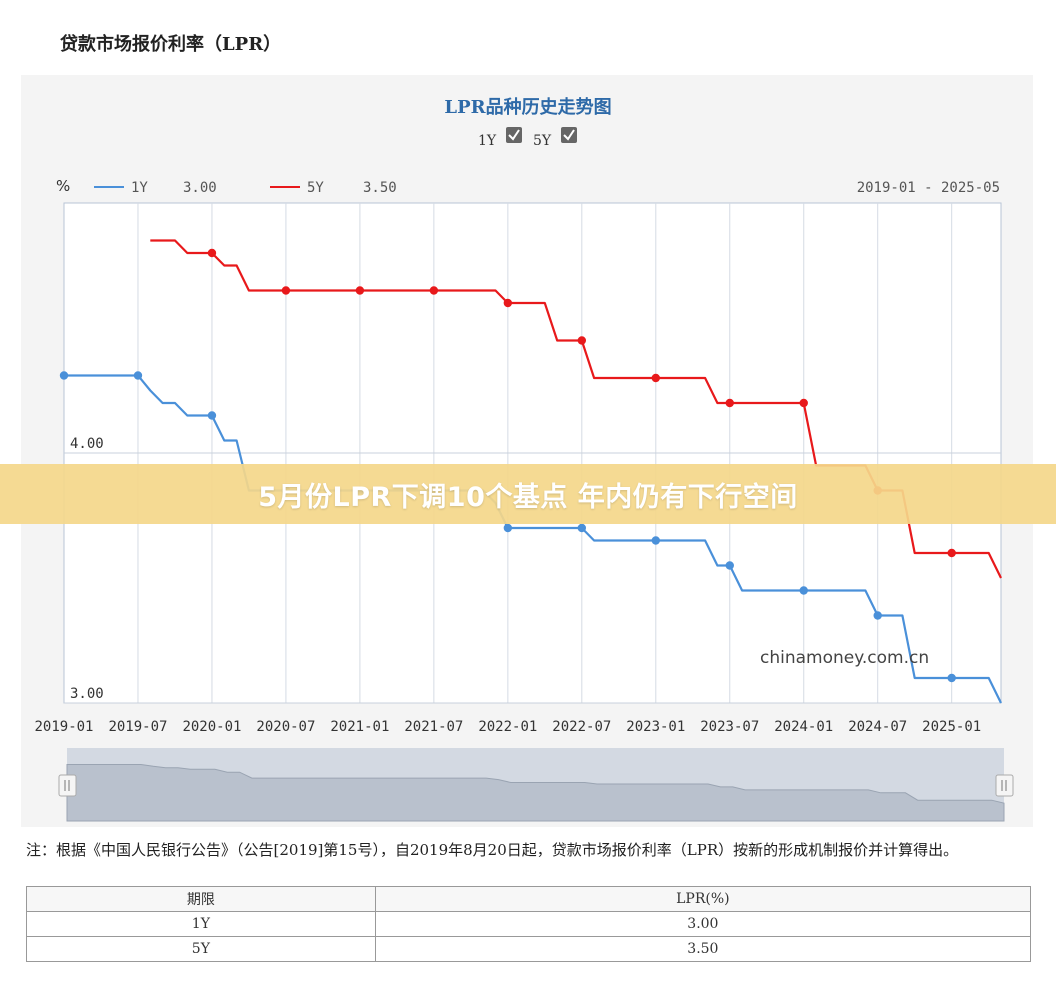 The image size is (1056, 991). What do you see at coordinates (200, 188) in the screenshot?
I see `legend-value-1y: 3.00` at bounding box center [200, 188].